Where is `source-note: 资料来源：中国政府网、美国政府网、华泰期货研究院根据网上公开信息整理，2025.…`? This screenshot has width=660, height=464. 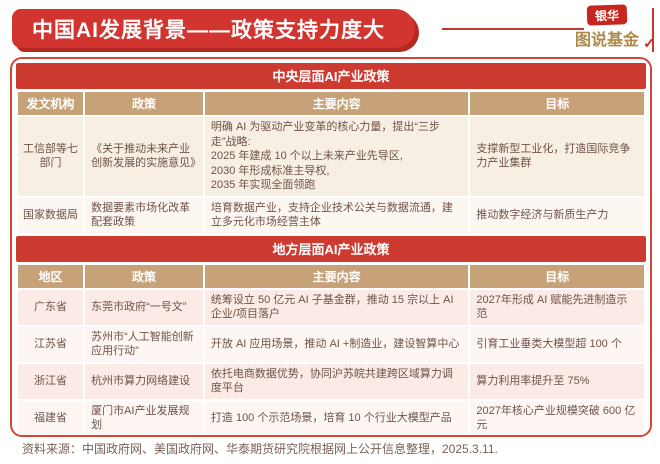
source-note: 资料来源：中国政府网、美国政府网、华泰期货研究院根据网上公开信息整理，2025.… is located at coordinates (260, 449).